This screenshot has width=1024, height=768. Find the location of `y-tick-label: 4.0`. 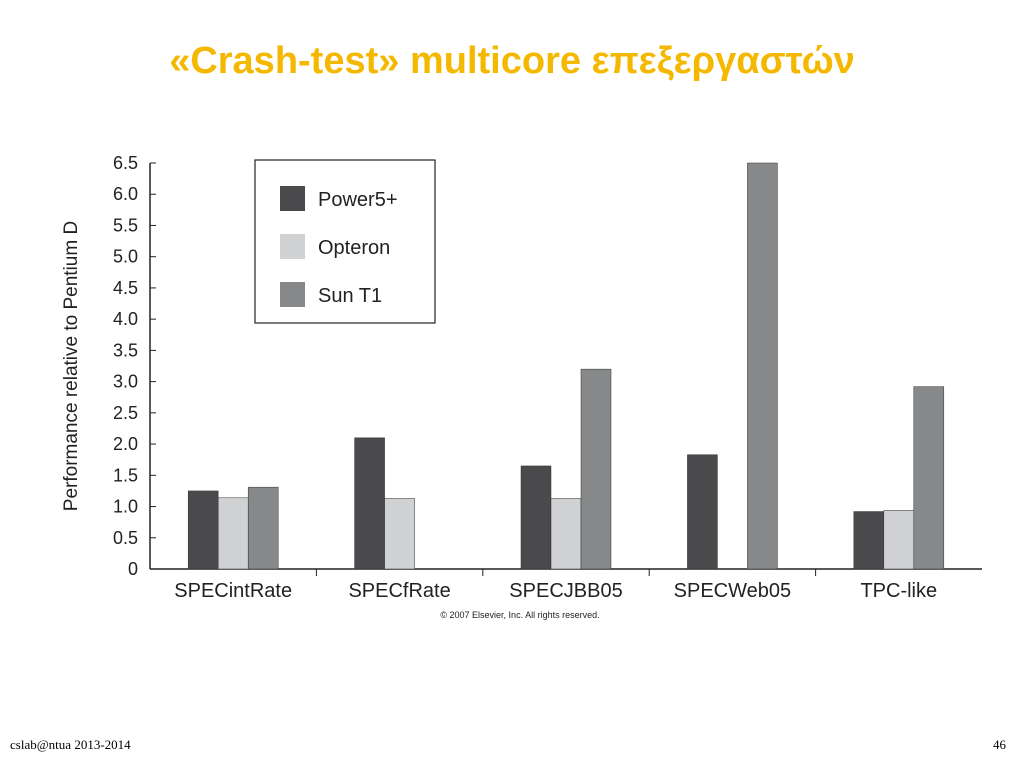

y-tick-label: 4.0 is located at coordinates (125, 319).